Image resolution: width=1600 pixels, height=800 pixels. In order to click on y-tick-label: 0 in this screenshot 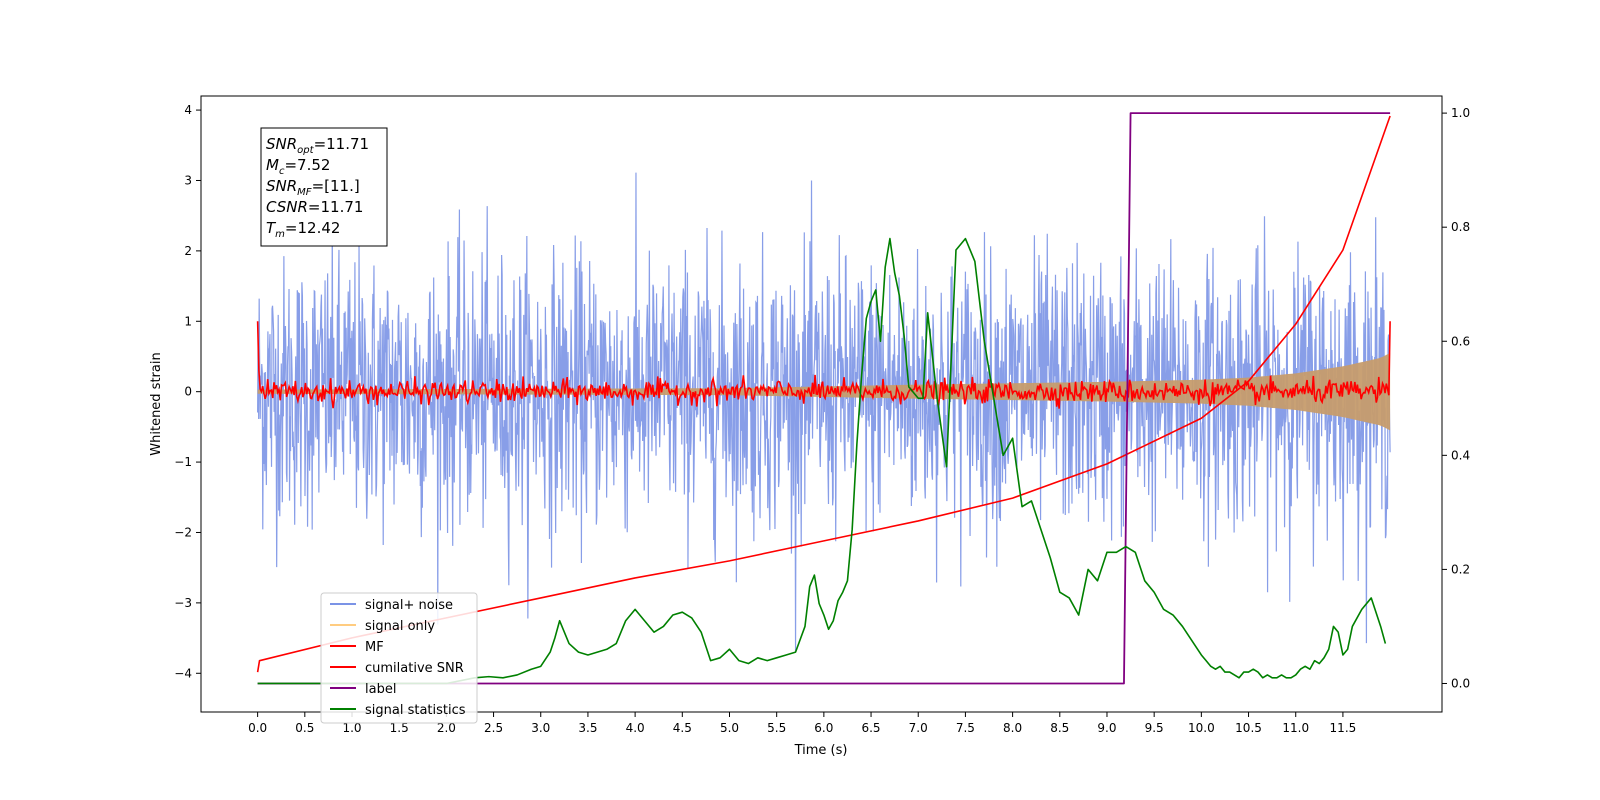, I will do `click(188, 392)`.